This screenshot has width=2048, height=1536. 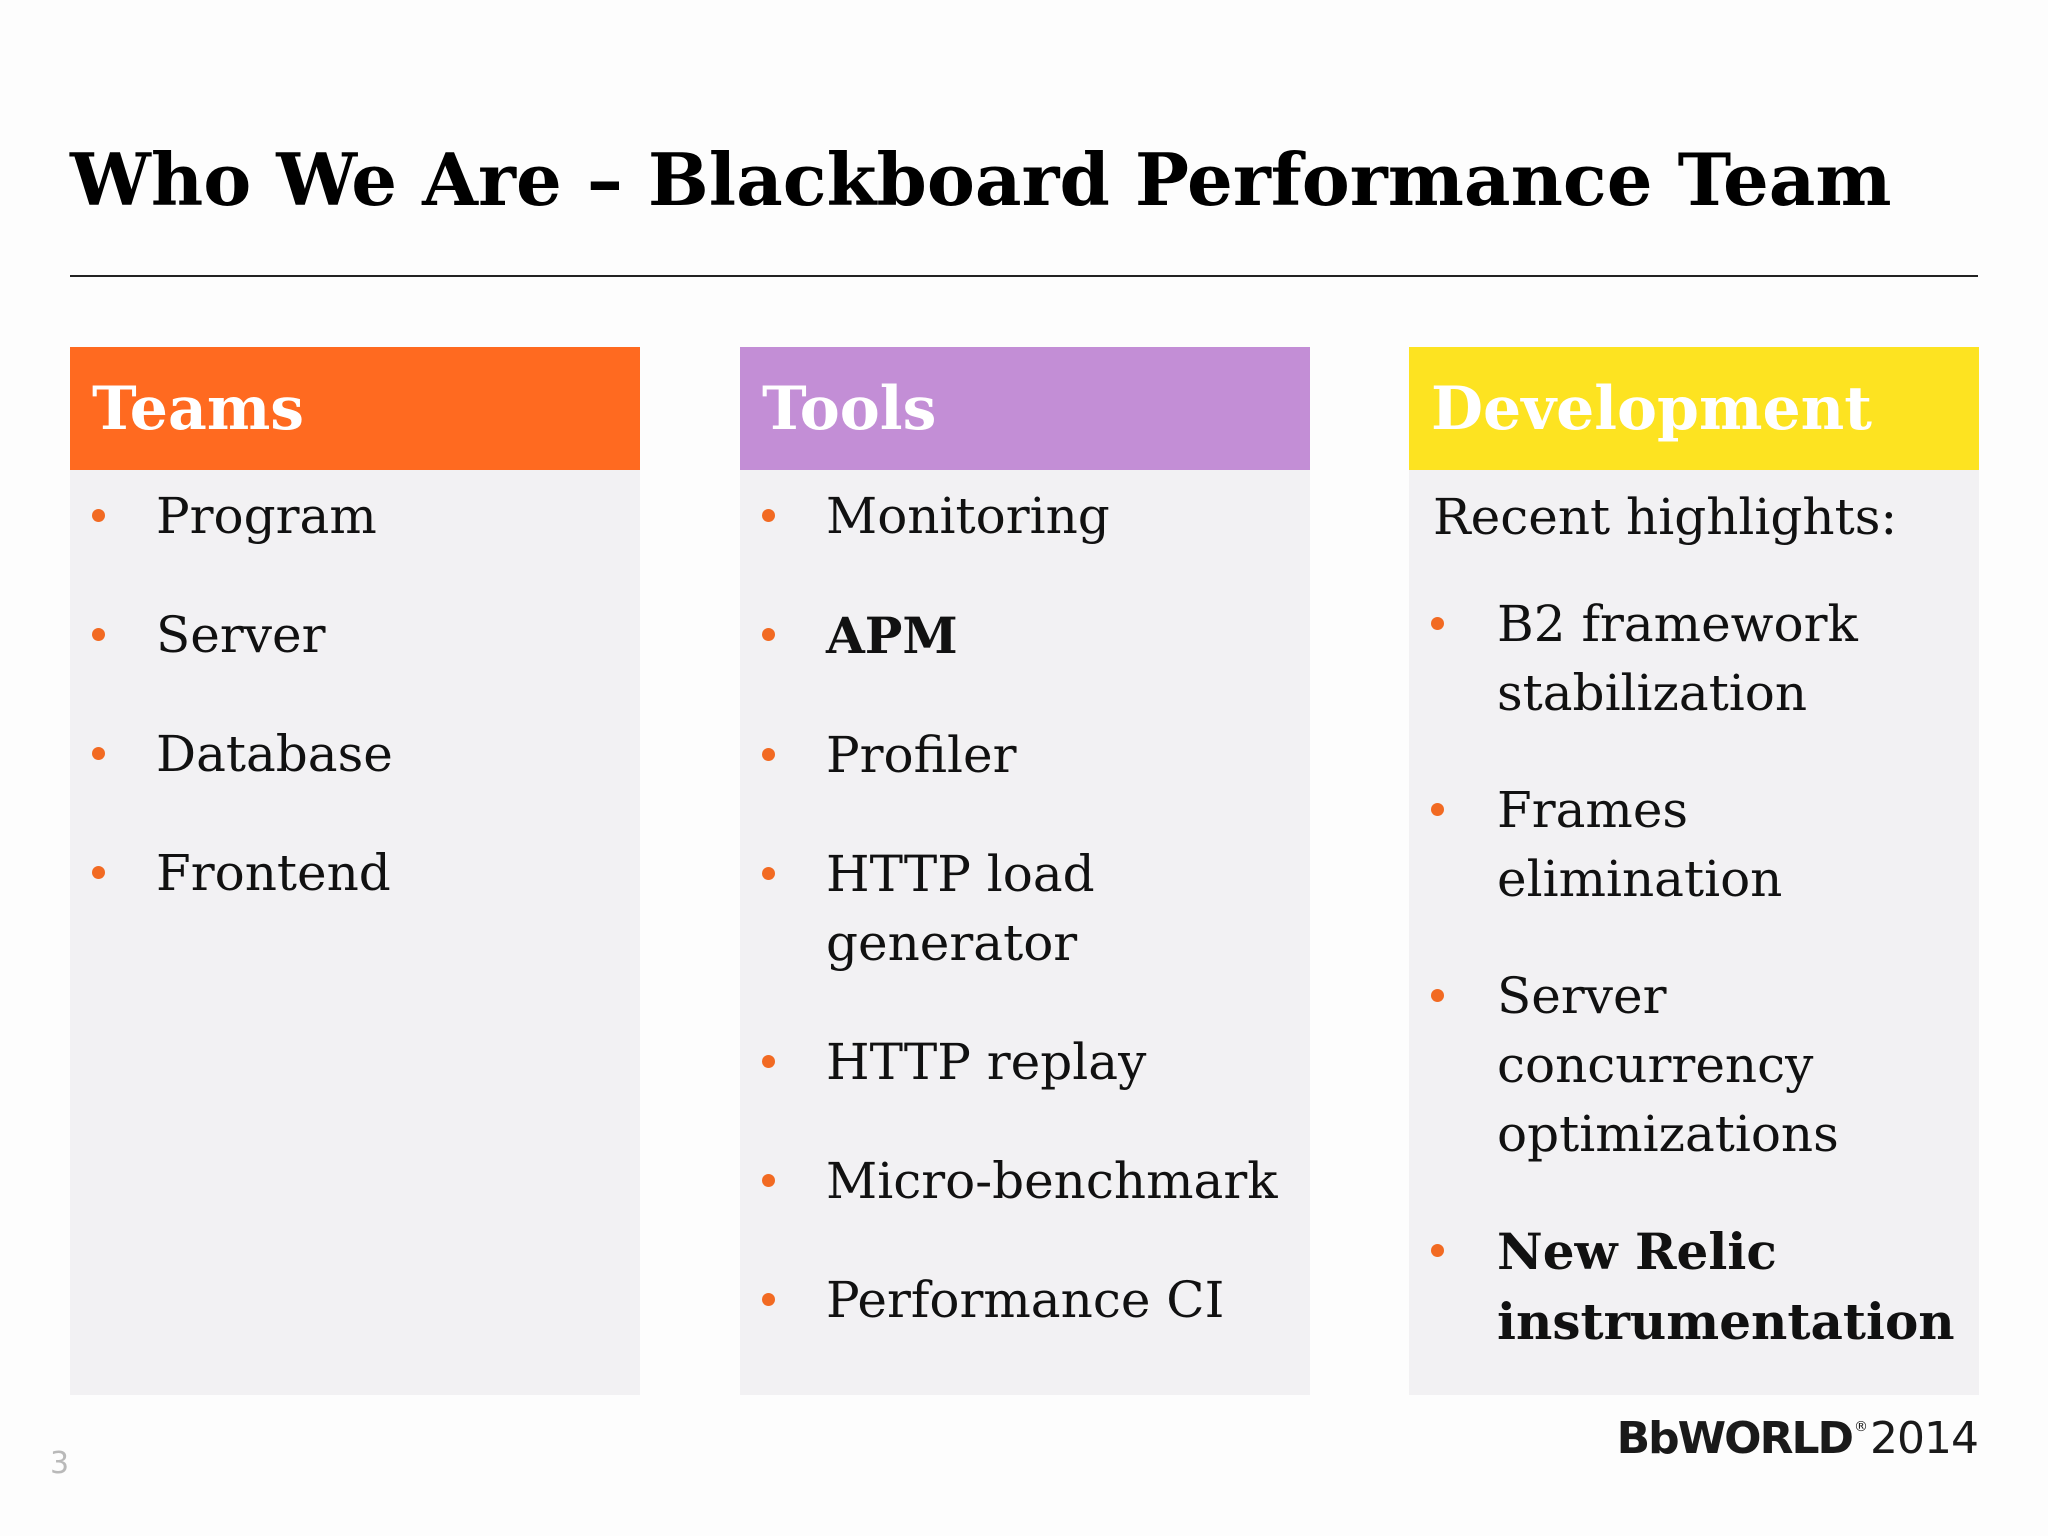 I want to click on list-item: Database, so click(x=355, y=754).